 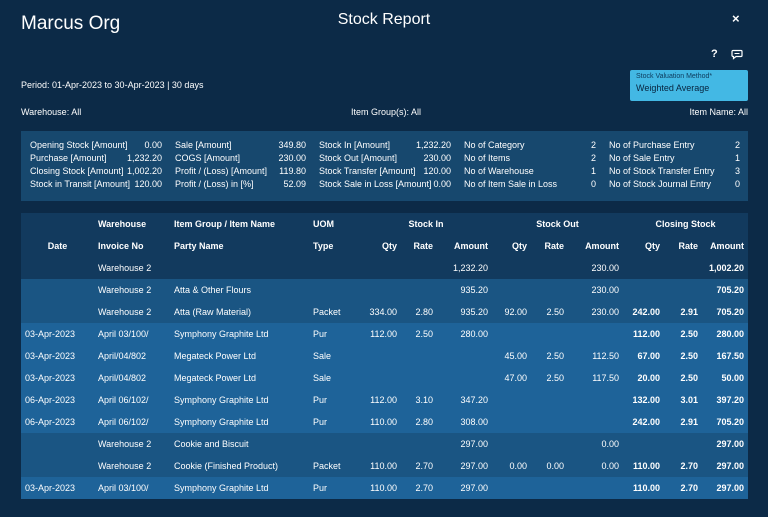 What do you see at coordinates (733, 378) in the screenshot?
I see `cell-closing-amount: 50.00` at bounding box center [733, 378].